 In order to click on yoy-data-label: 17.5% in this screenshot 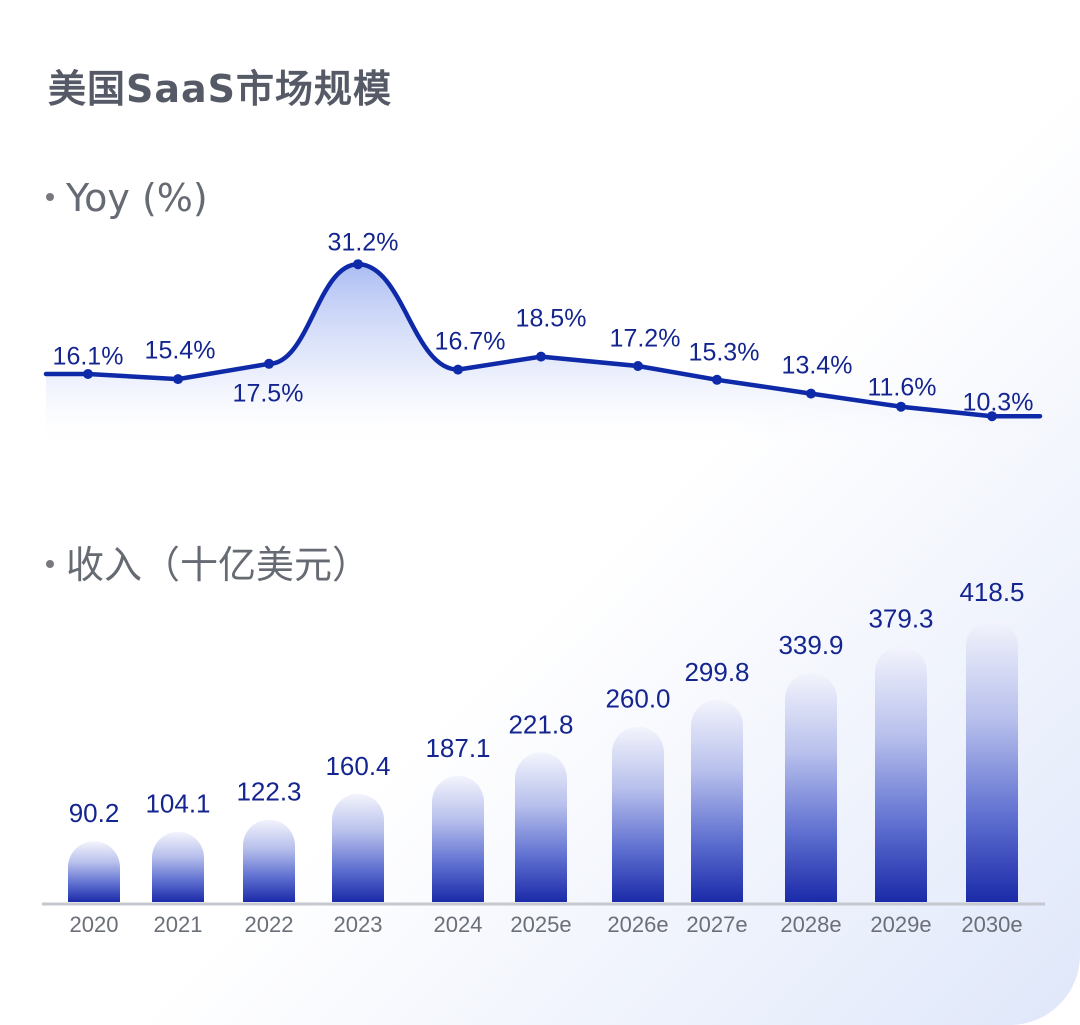, I will do `click(268, 394)`.